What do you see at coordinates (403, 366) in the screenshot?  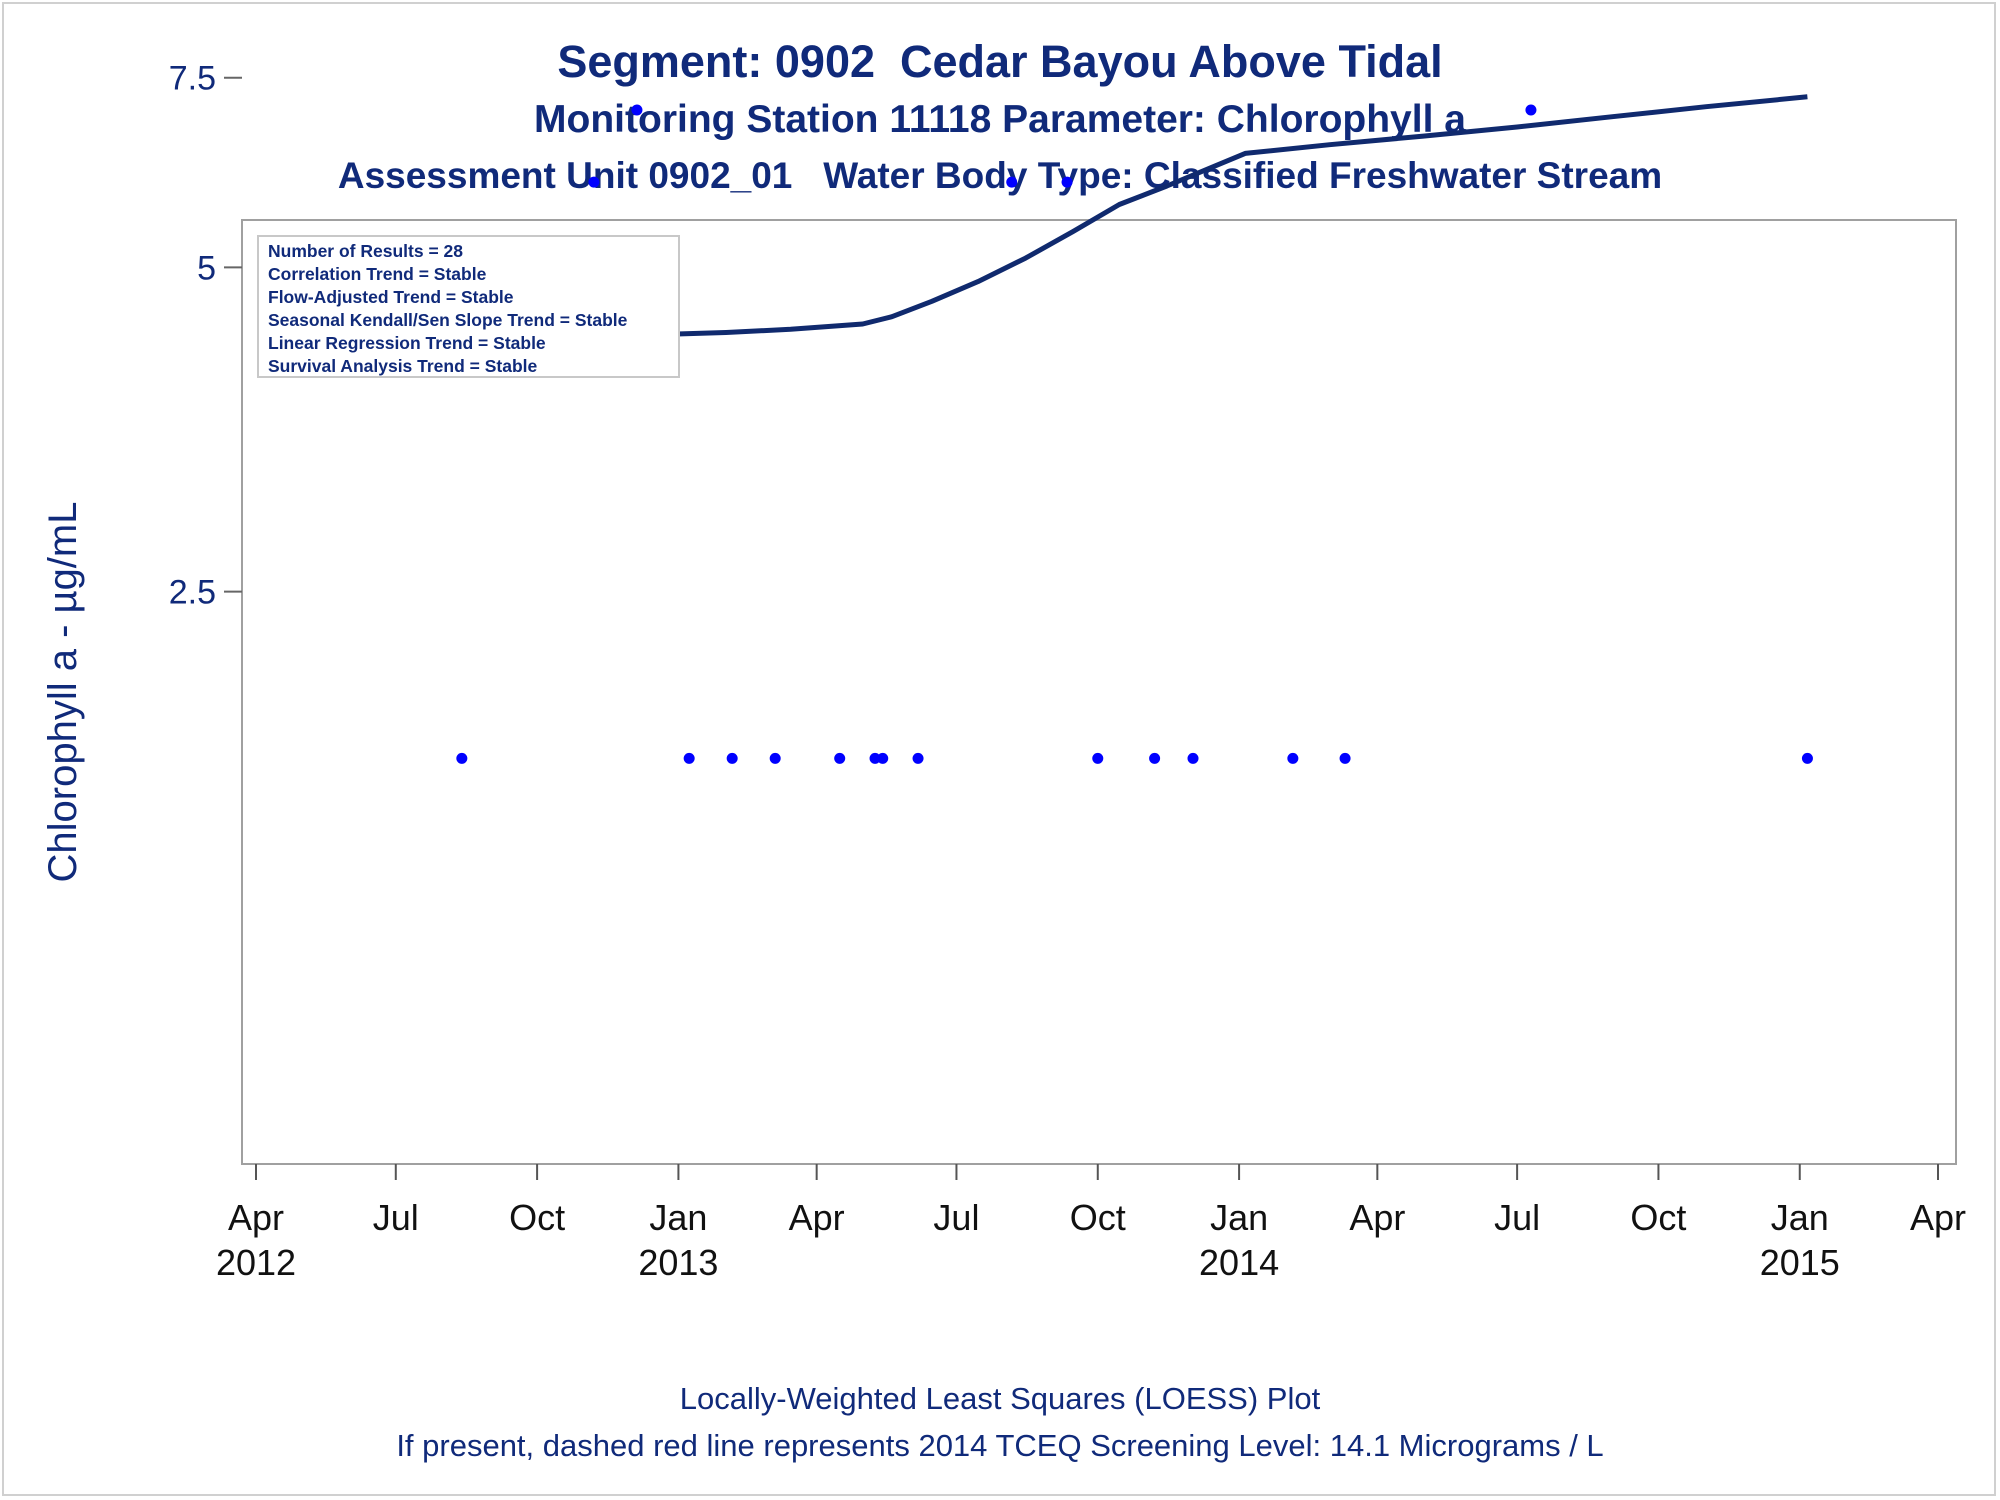 I see `legend-line: Survival Analysis Trend = Stable` at bounding box center [403, 366].